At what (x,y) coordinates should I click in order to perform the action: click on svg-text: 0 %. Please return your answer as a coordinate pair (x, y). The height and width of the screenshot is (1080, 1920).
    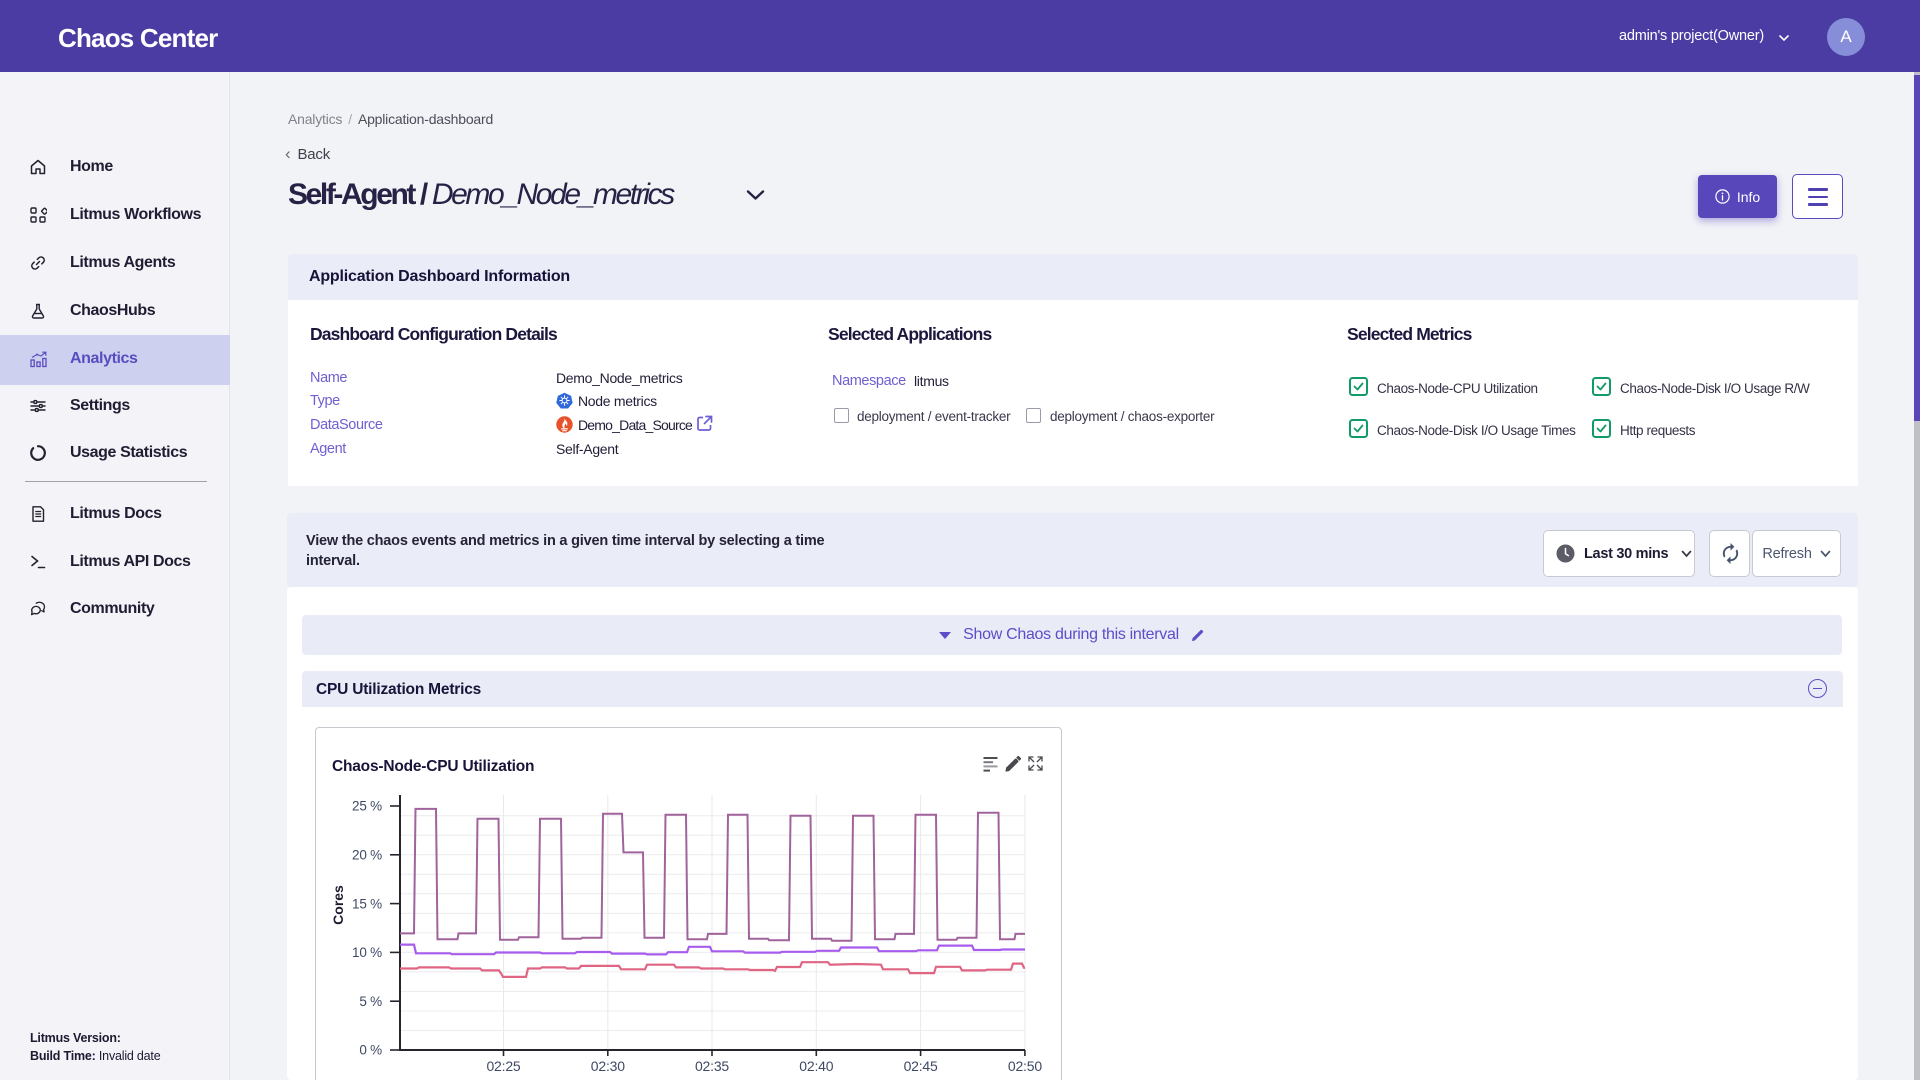
    Looking at the image, I should click on (370, 1050).